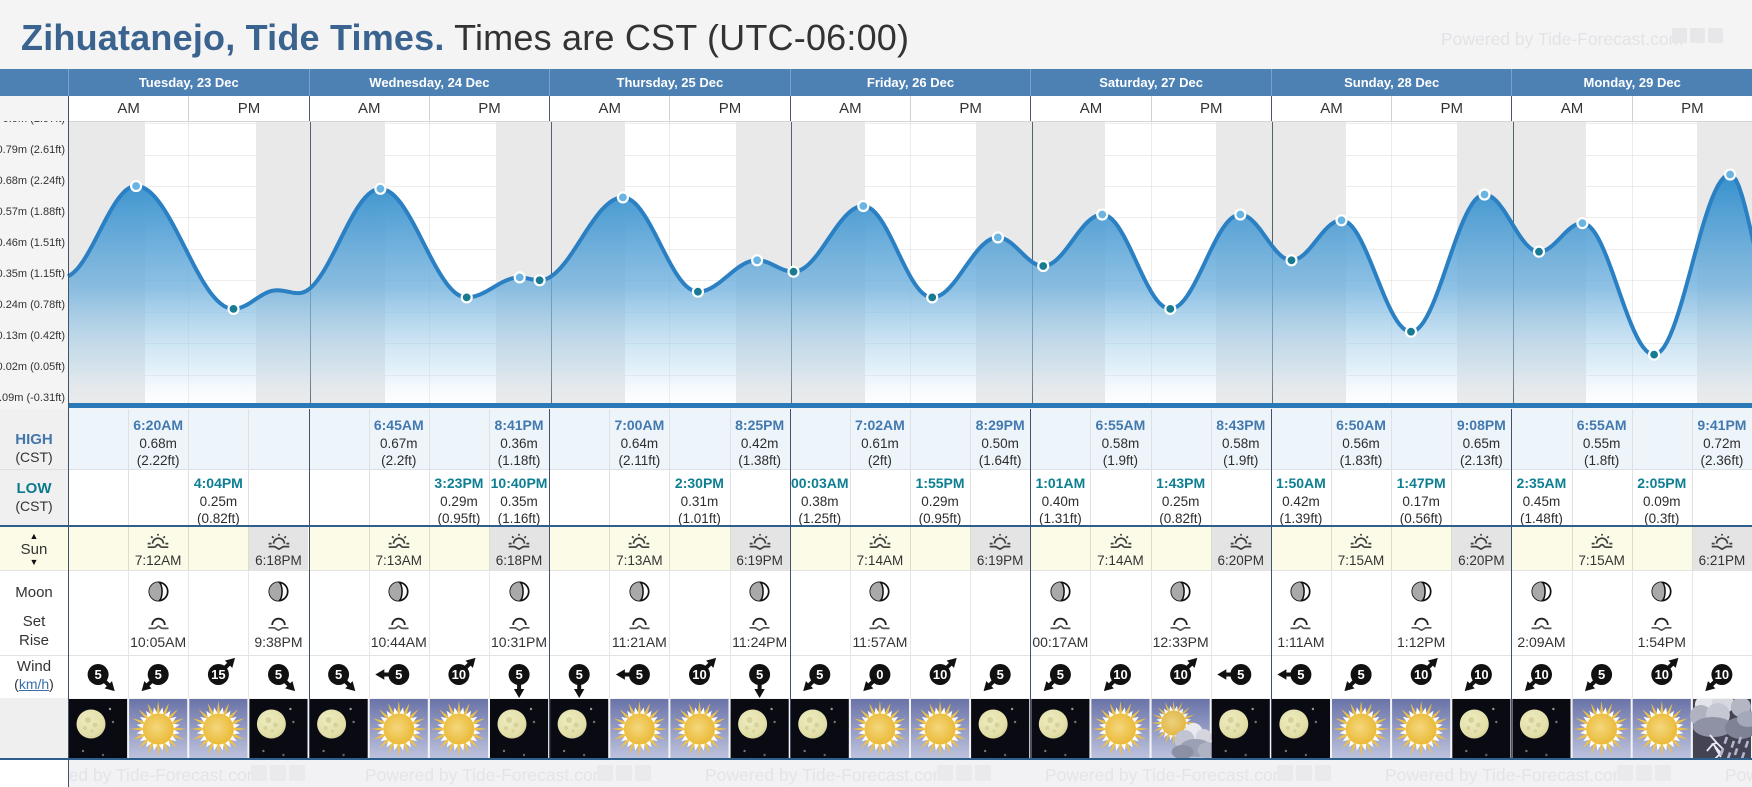 The height and width of the screenshot is (787, 1752). What do you see at coordinates (218, 674) in the screenshot?
I see `svg-text: 15` at bounding box center [218, 674].